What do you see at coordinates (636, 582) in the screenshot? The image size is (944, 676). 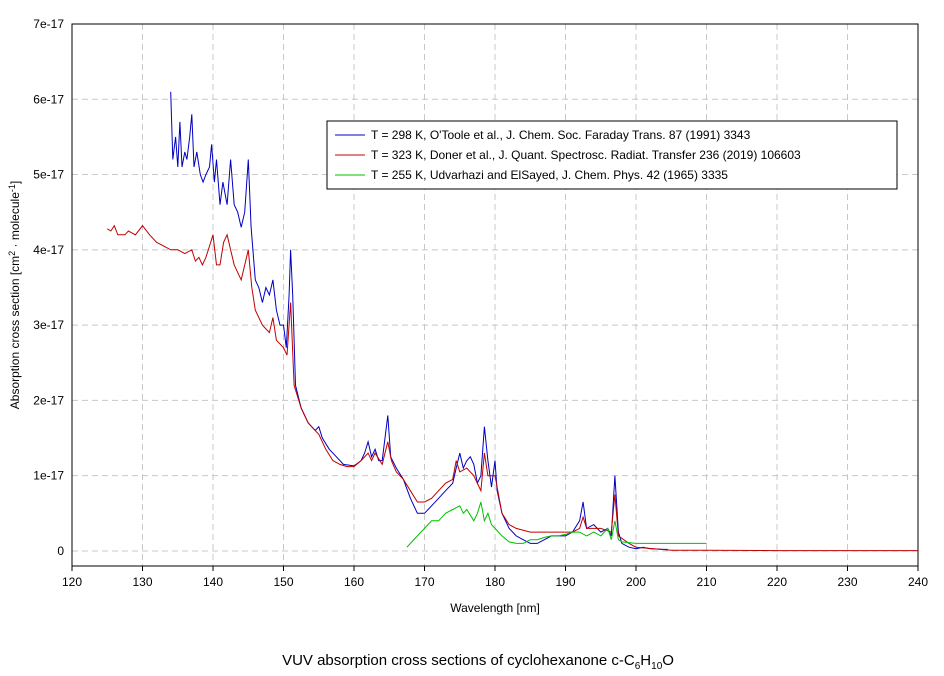 I see `x-tick-label: 200` at bounding box center [636, 582].